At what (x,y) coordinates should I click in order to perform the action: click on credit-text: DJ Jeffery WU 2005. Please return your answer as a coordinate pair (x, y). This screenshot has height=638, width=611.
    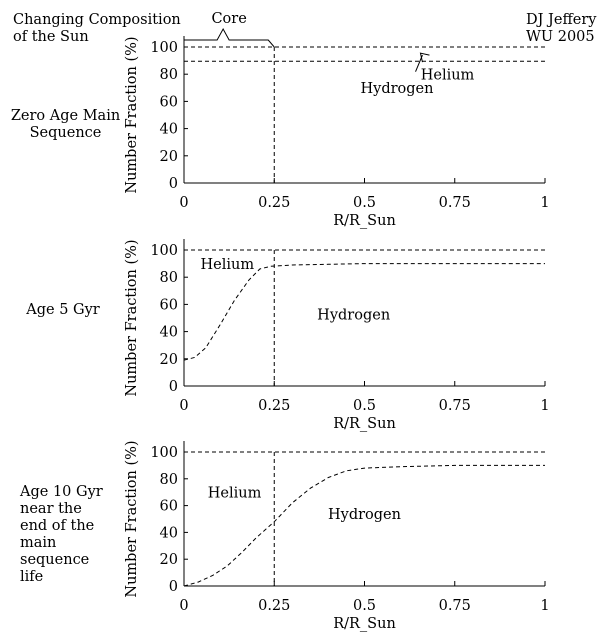
    Looking at the image, I should click on (561, 28).